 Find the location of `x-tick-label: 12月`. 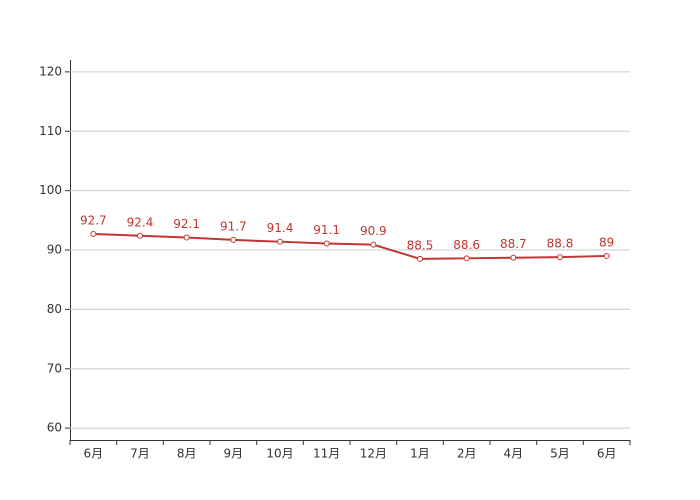

x-tick-label: 12月 is located at coordinates (373, 454).